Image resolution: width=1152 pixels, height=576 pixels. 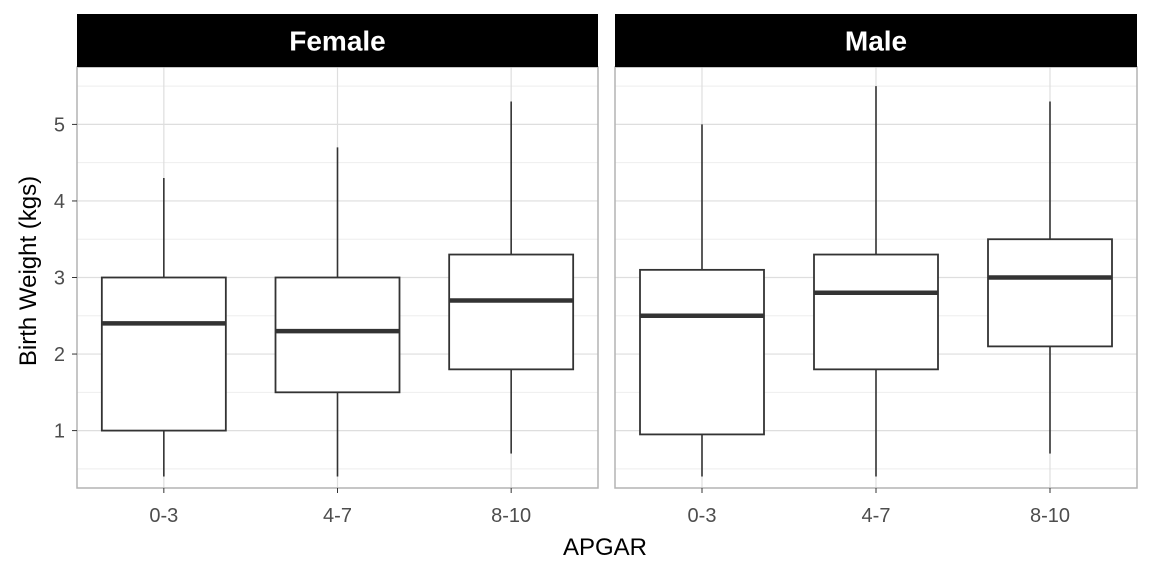 I want to click on y-tick-label: 5, so click(x=59, y=125).